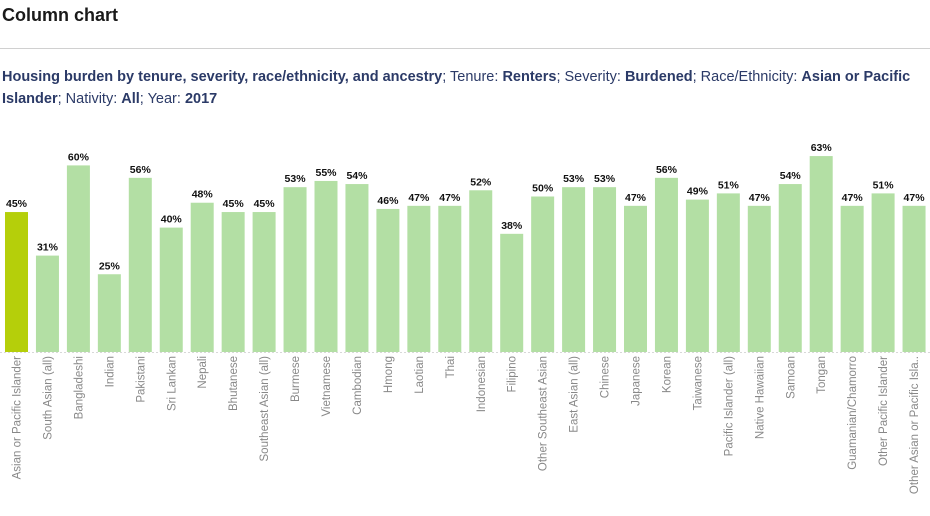 This screenshot has width=930, height=516. Describe the element at coordinates (296, 379) in the screenshot. I see `x-tick-label: Burmese` at that location.